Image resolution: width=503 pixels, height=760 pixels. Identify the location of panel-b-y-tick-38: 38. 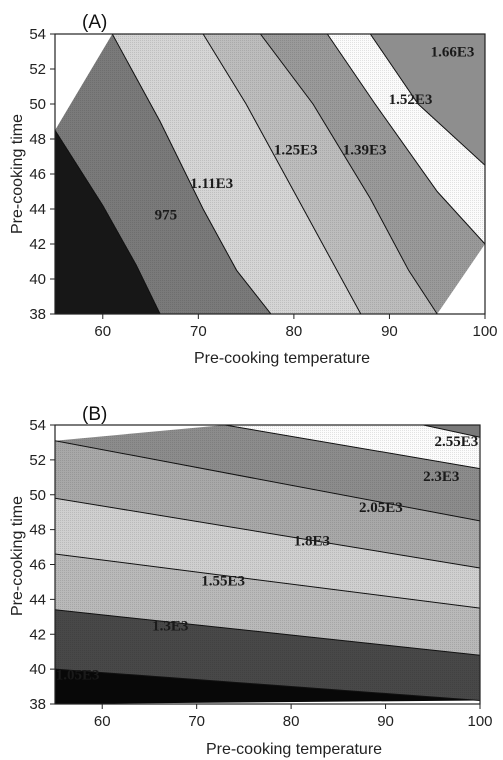
(37, 704).